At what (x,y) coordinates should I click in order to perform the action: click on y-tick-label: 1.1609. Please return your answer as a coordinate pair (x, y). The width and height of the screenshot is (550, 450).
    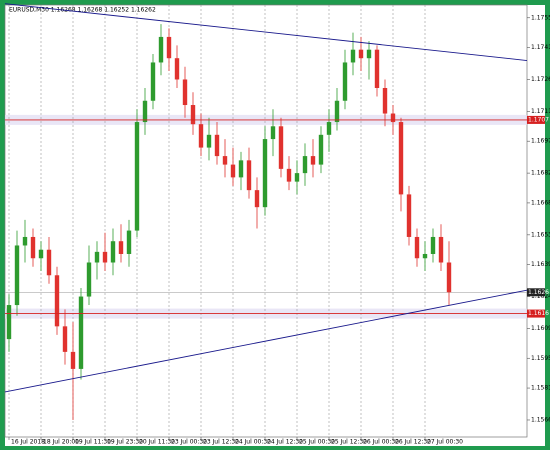
    Looking at the image, I should click on (540, 328).